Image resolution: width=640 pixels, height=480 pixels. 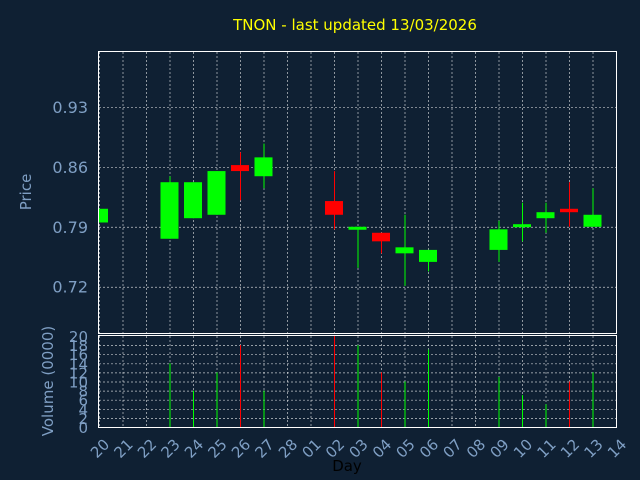 What do you see at coordinates (429, 449) in the screenshot?
I see `day-tick-label: 06` at bounding box center [429, 449].